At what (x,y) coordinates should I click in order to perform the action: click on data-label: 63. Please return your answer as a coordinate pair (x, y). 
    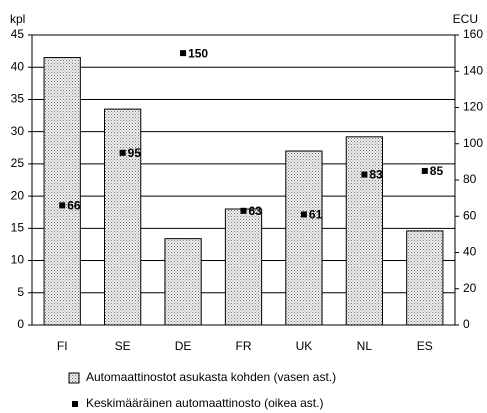
    Looking at the image, I should click on (256, 211).